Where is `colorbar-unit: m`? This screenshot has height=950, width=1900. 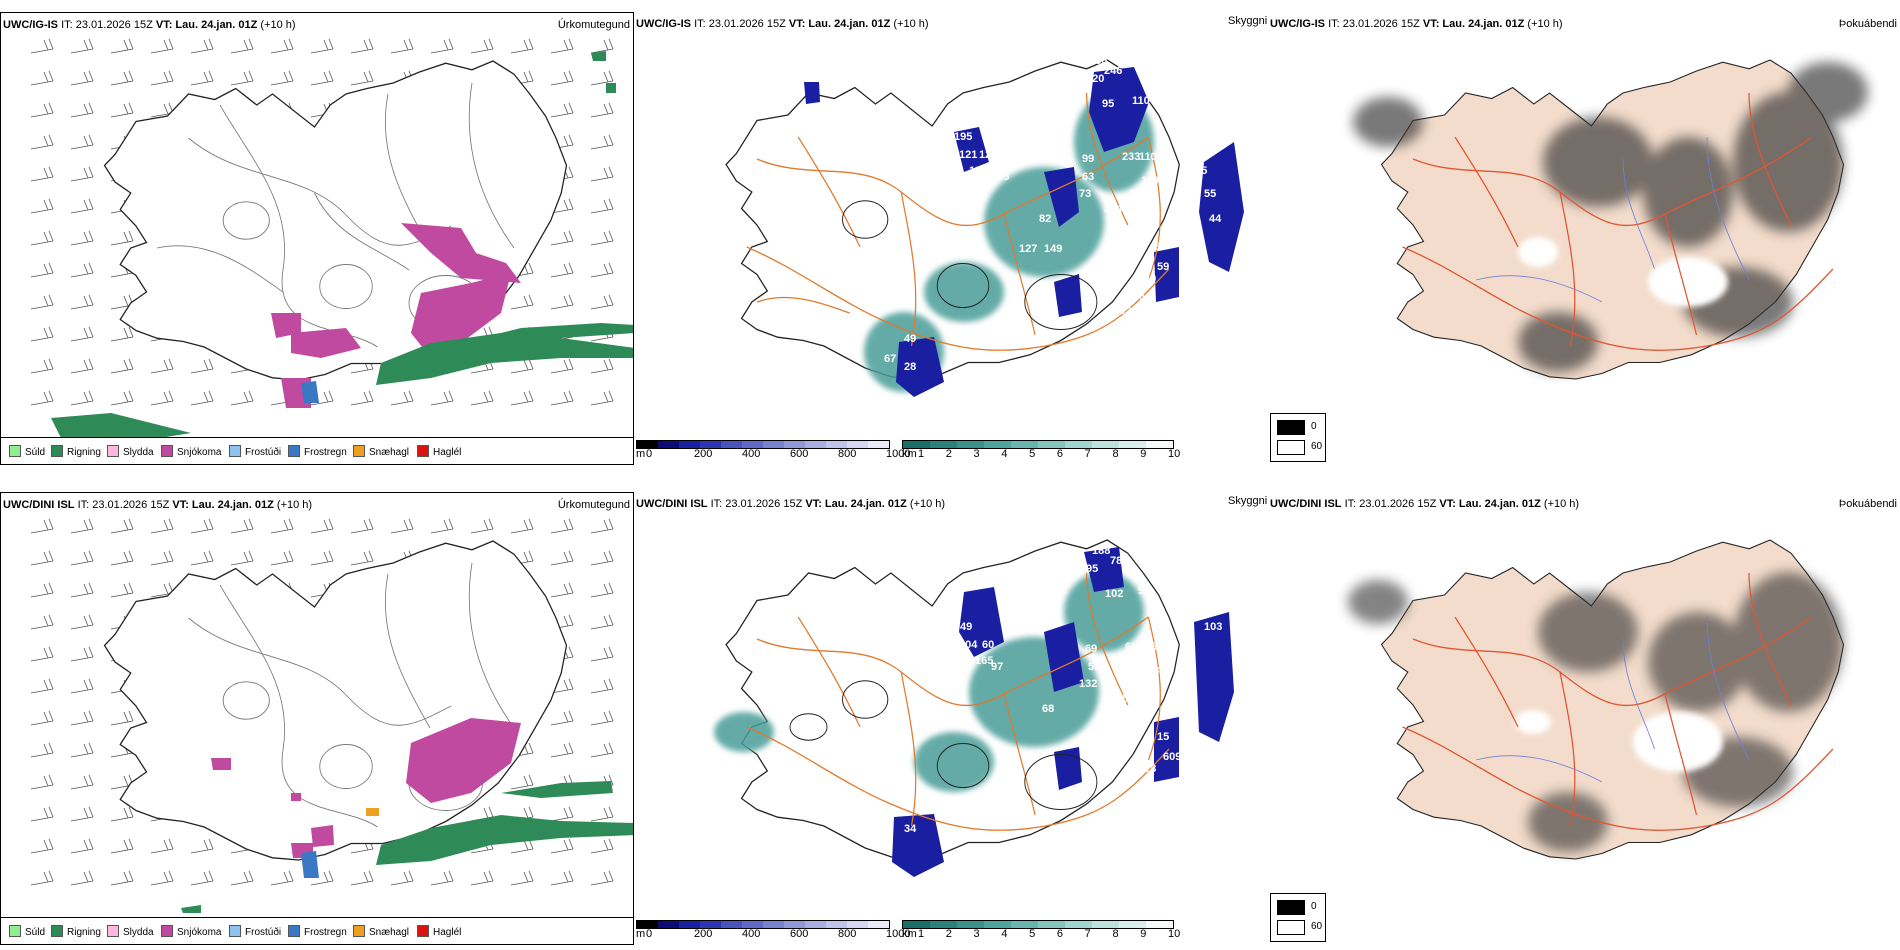
colorbar-unit: m is located at coordinates (641, 454).